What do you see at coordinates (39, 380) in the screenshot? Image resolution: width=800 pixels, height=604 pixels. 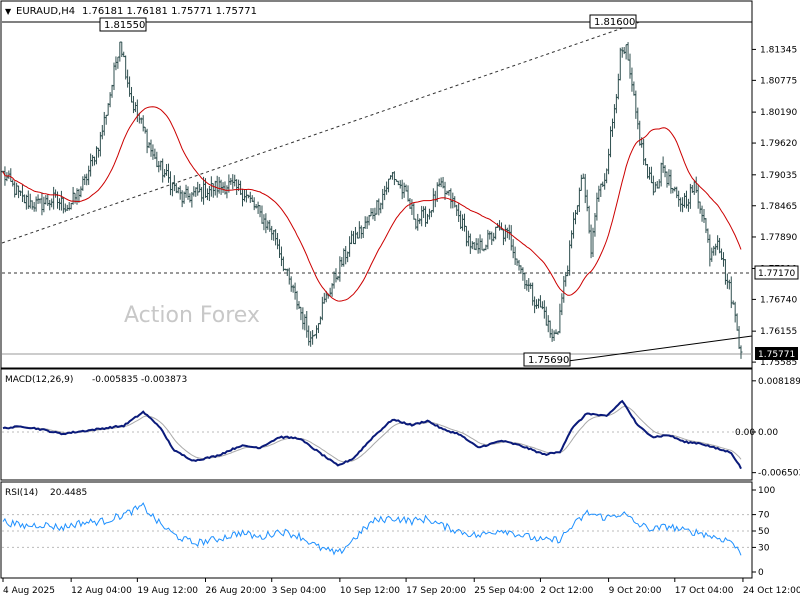 I see `macd-title: MACD(12,26,9)` at bounding box center [39, 380].